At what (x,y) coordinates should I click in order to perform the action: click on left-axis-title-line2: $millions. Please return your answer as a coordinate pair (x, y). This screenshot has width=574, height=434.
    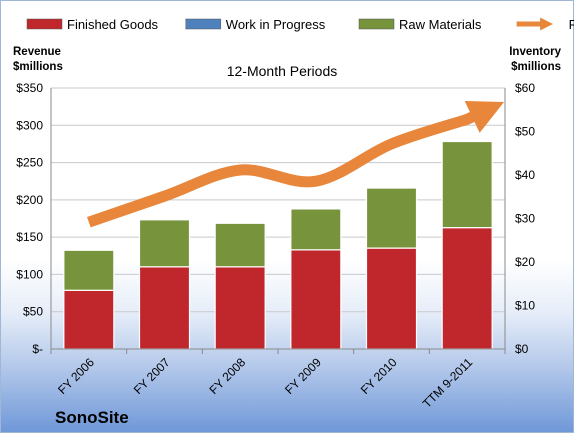
    Looking at the image, I should click on (38, 67).